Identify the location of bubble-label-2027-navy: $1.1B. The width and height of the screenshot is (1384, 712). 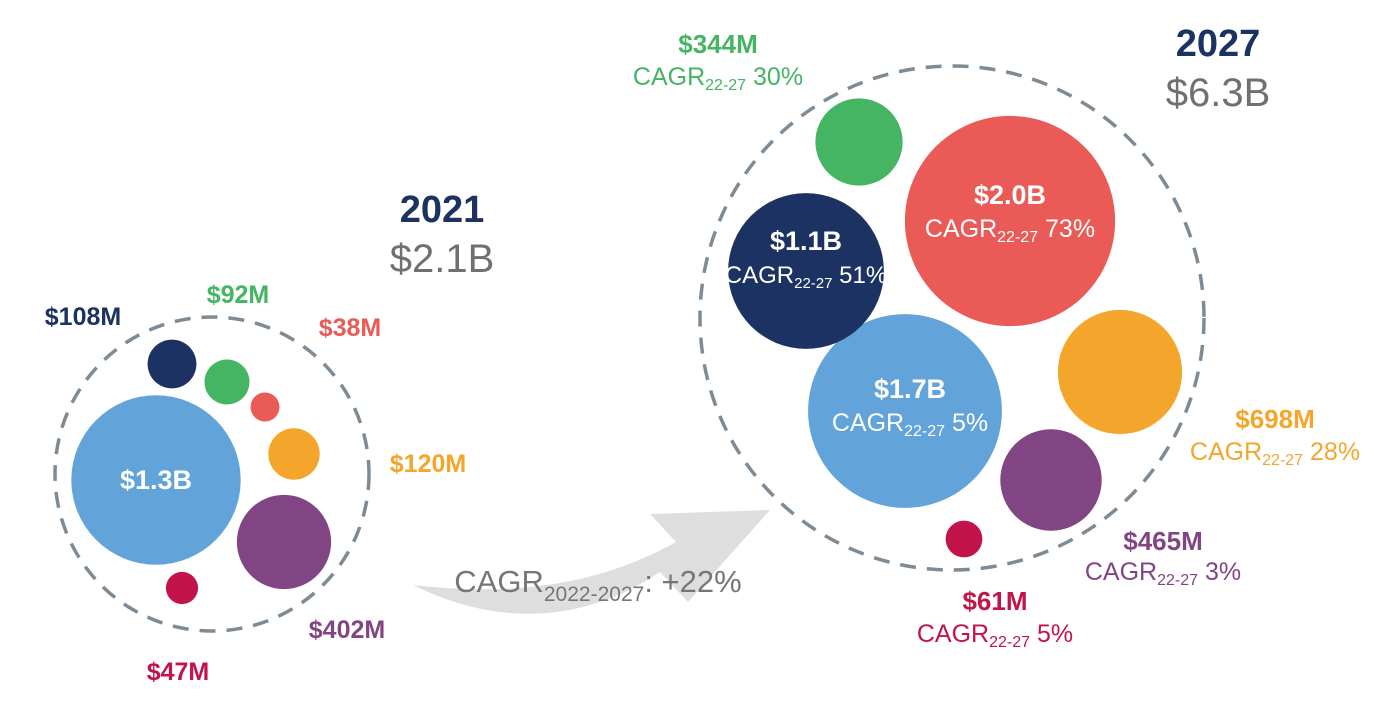
(806, 241).